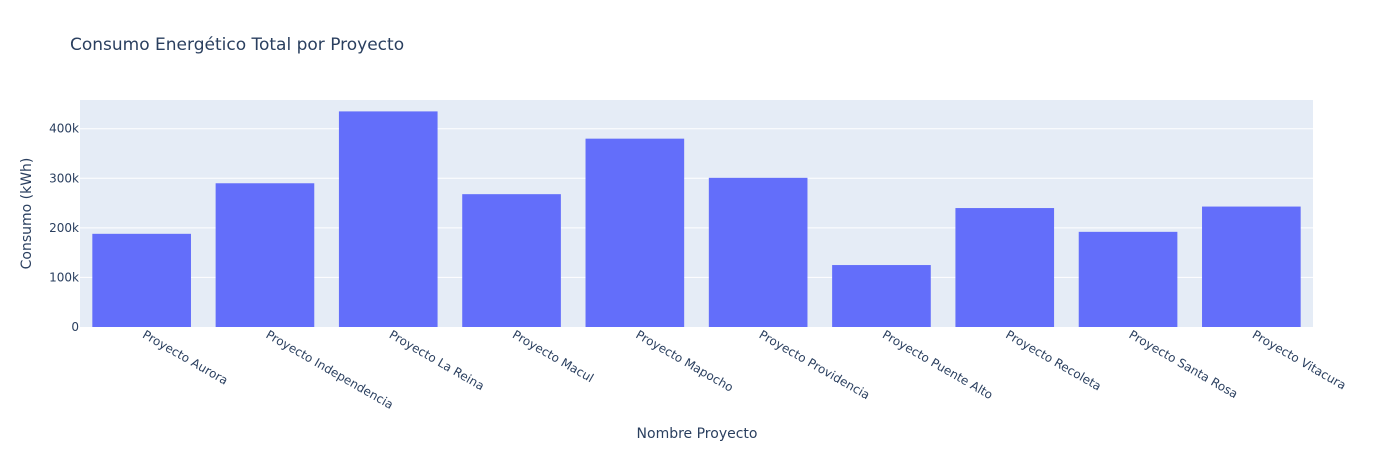 This screenshot has height=450, width=1394. What do you see at coordinates (437, 360) in the screenshot?
I see `x-tick-label: Proyecto La Reina` at bounding box center [437, 360].